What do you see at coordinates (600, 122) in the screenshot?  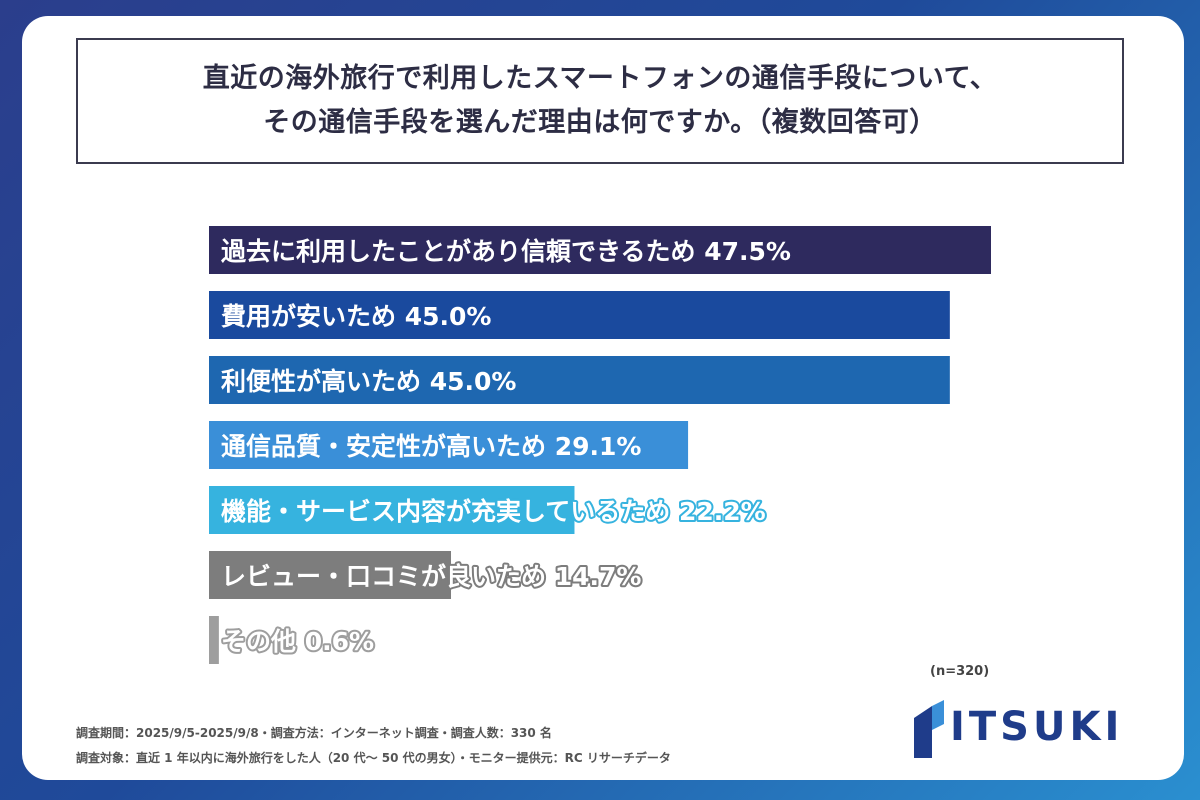 I see `title-line-2: その通信手段を選んだ理由は何ですか。（複数回答可）` at bounding box center [600, 122].